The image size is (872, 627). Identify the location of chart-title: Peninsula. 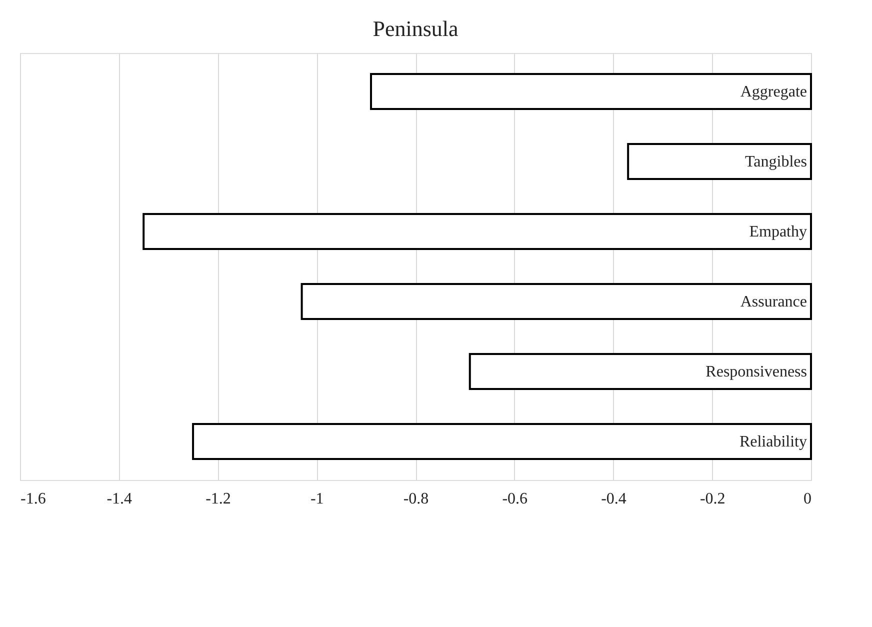
(415, 28).